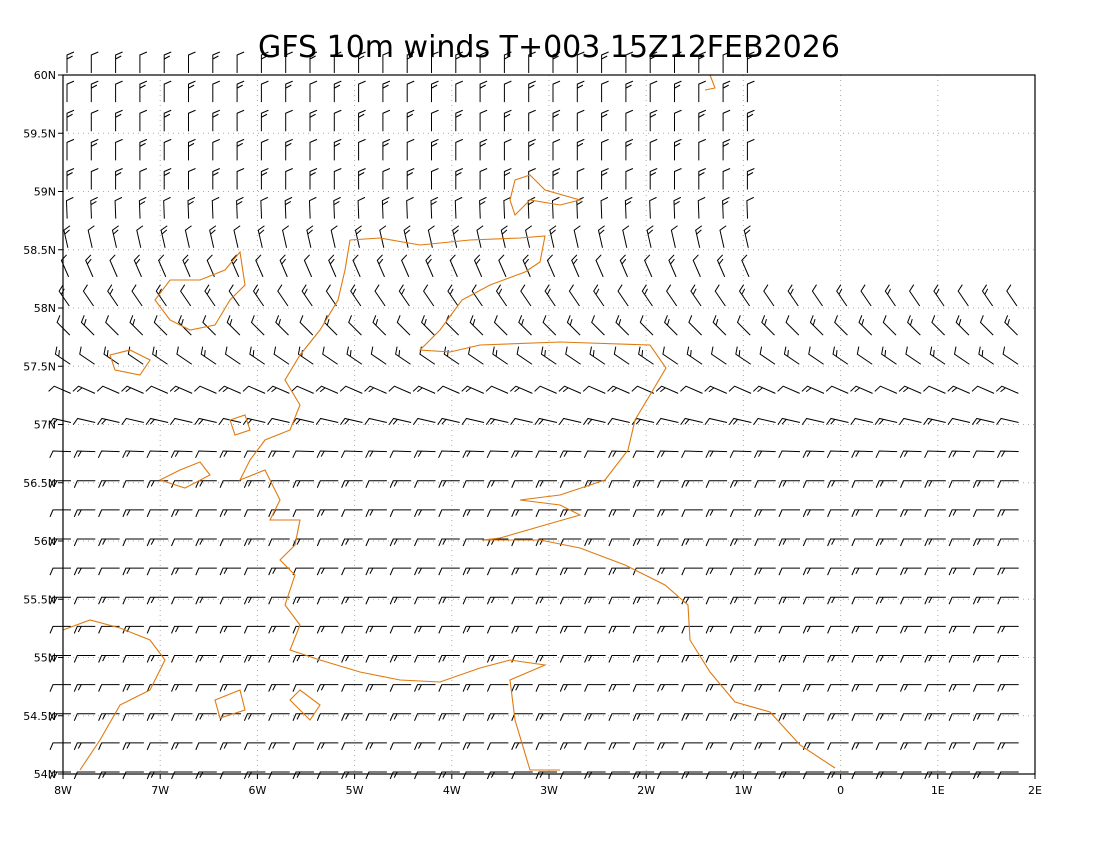 This screenshot has height=850, width=1100. Describe the element at coordinates (1035, 790) in the screenshot. I see `x-tick-label: 2E` at that location.